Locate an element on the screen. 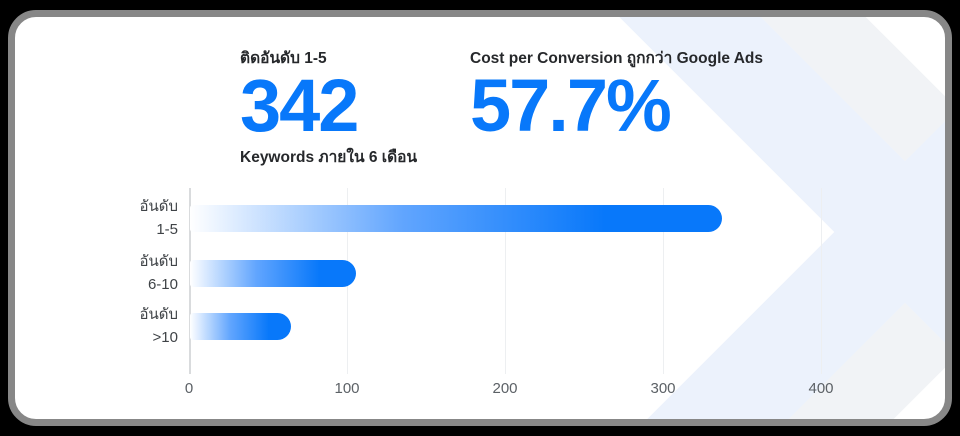 The height and width of the screenshot is (436, 960). stat-keywords-subtitle: Keywords ภายใน 6 เดือน is located at coordinates (329, 157).